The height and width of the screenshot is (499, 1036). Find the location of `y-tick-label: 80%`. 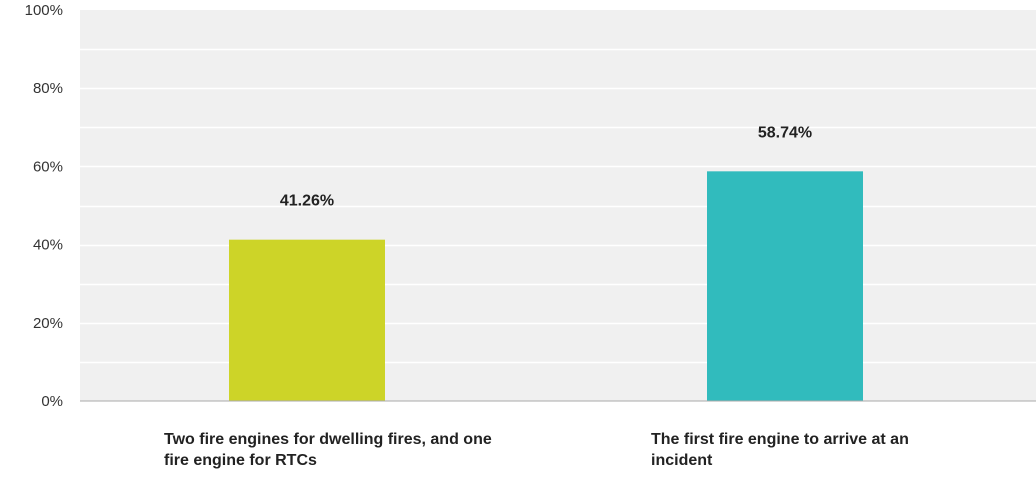

y-tick-label: 80% is located at coordinates (48, 88).